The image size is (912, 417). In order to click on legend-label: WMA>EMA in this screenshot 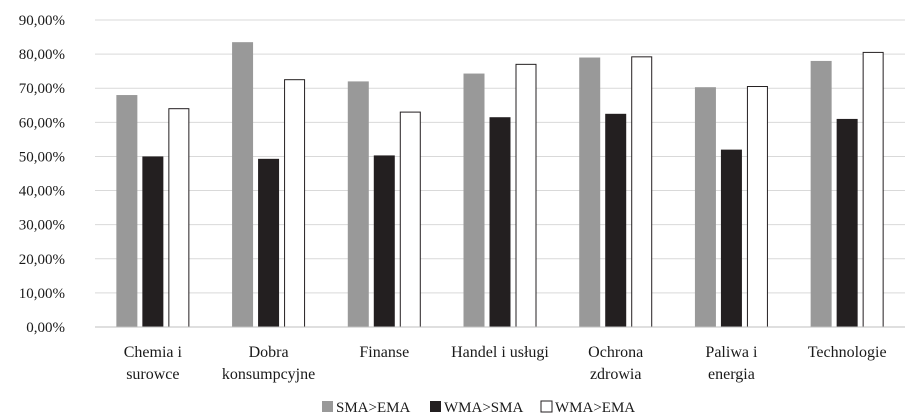, I will do `click(595, 408)`.